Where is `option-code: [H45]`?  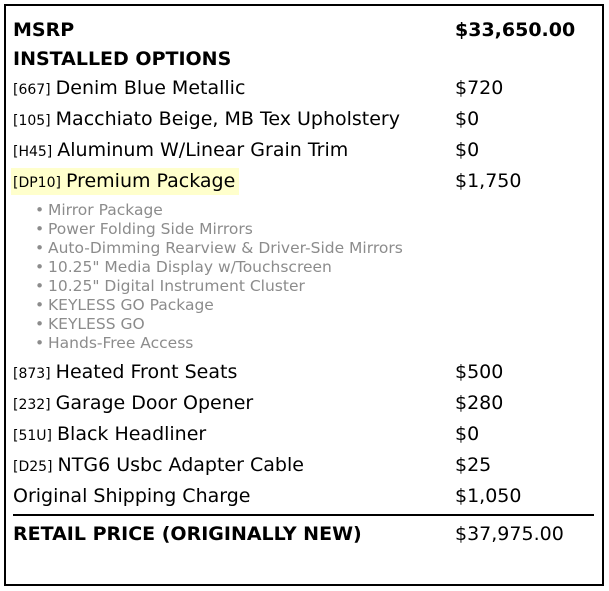
option-code: [H45] is located at coordinates (33, 152).